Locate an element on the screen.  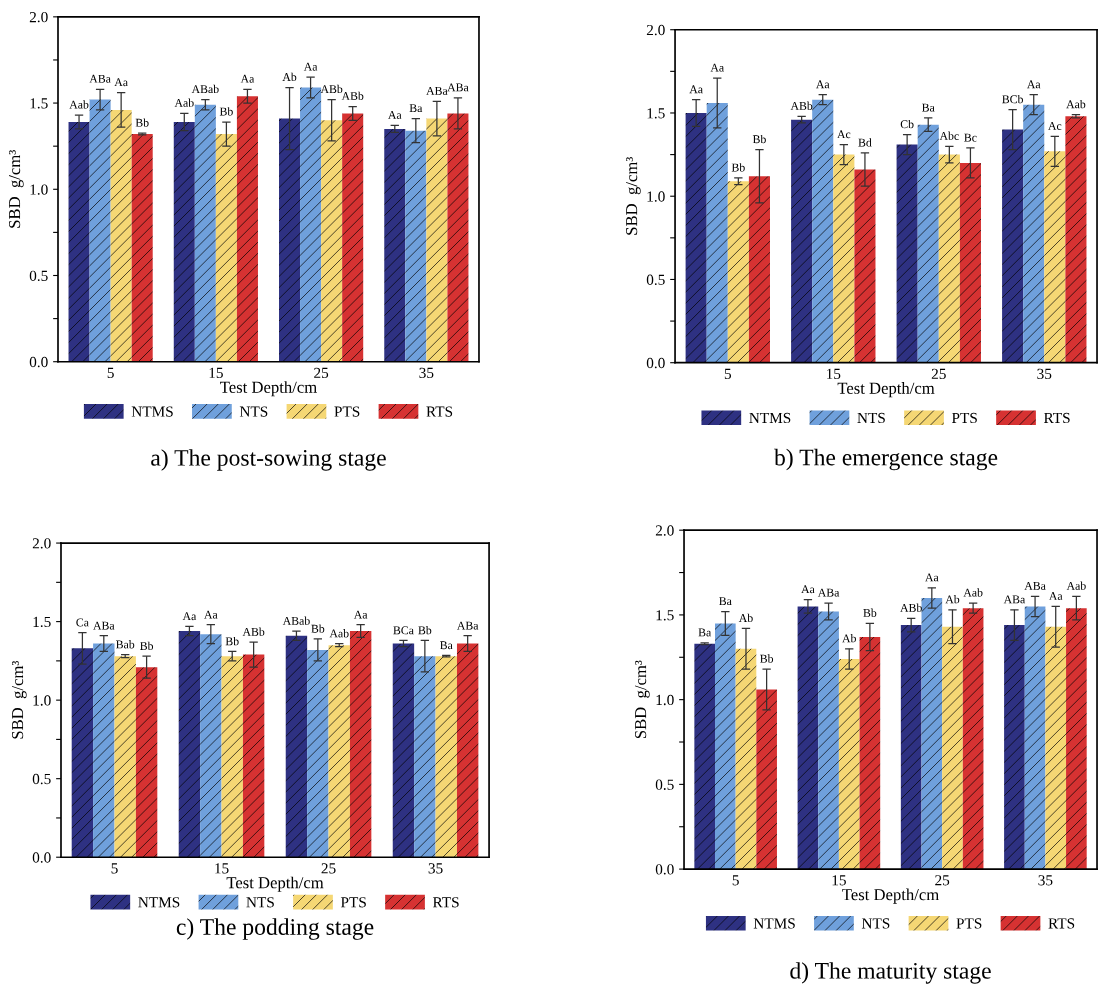
text: b) The emergence stage is located at coordinates (886, 459).